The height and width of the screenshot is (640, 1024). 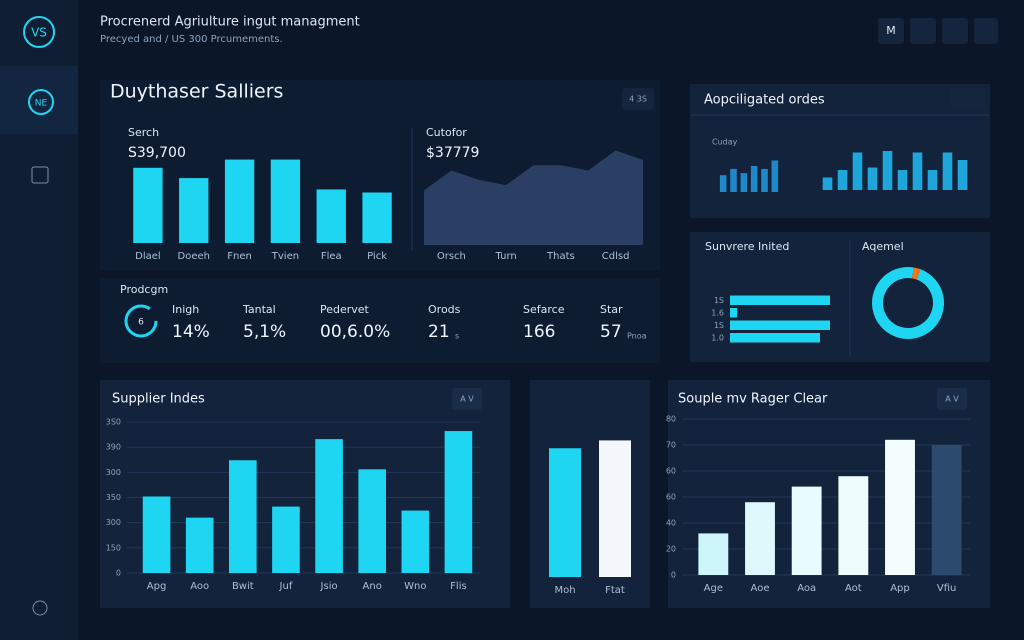 I want to click on x-tick-label: Ano, so click(x=372, y=586).